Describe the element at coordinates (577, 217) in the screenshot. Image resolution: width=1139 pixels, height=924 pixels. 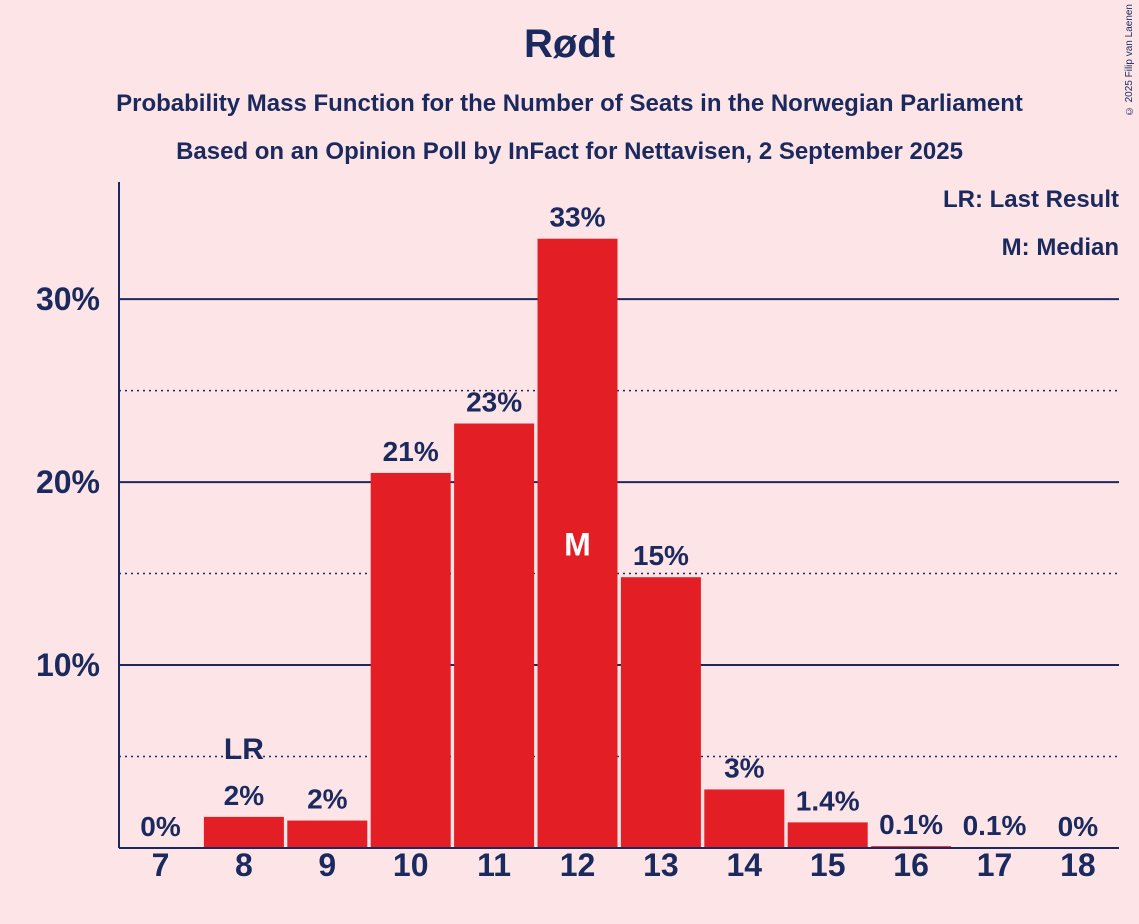
I see `data-label: 33%` at that location.